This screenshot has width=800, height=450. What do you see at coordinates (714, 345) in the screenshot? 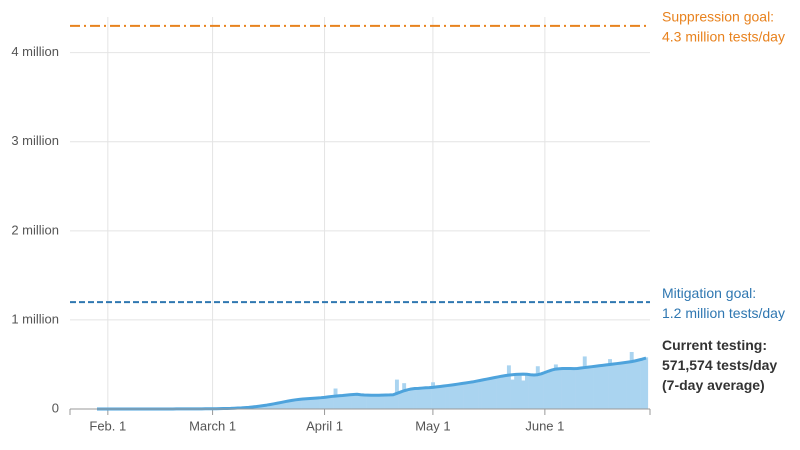
I see `current-label: Current testing:` at bounding box center [714, 345].